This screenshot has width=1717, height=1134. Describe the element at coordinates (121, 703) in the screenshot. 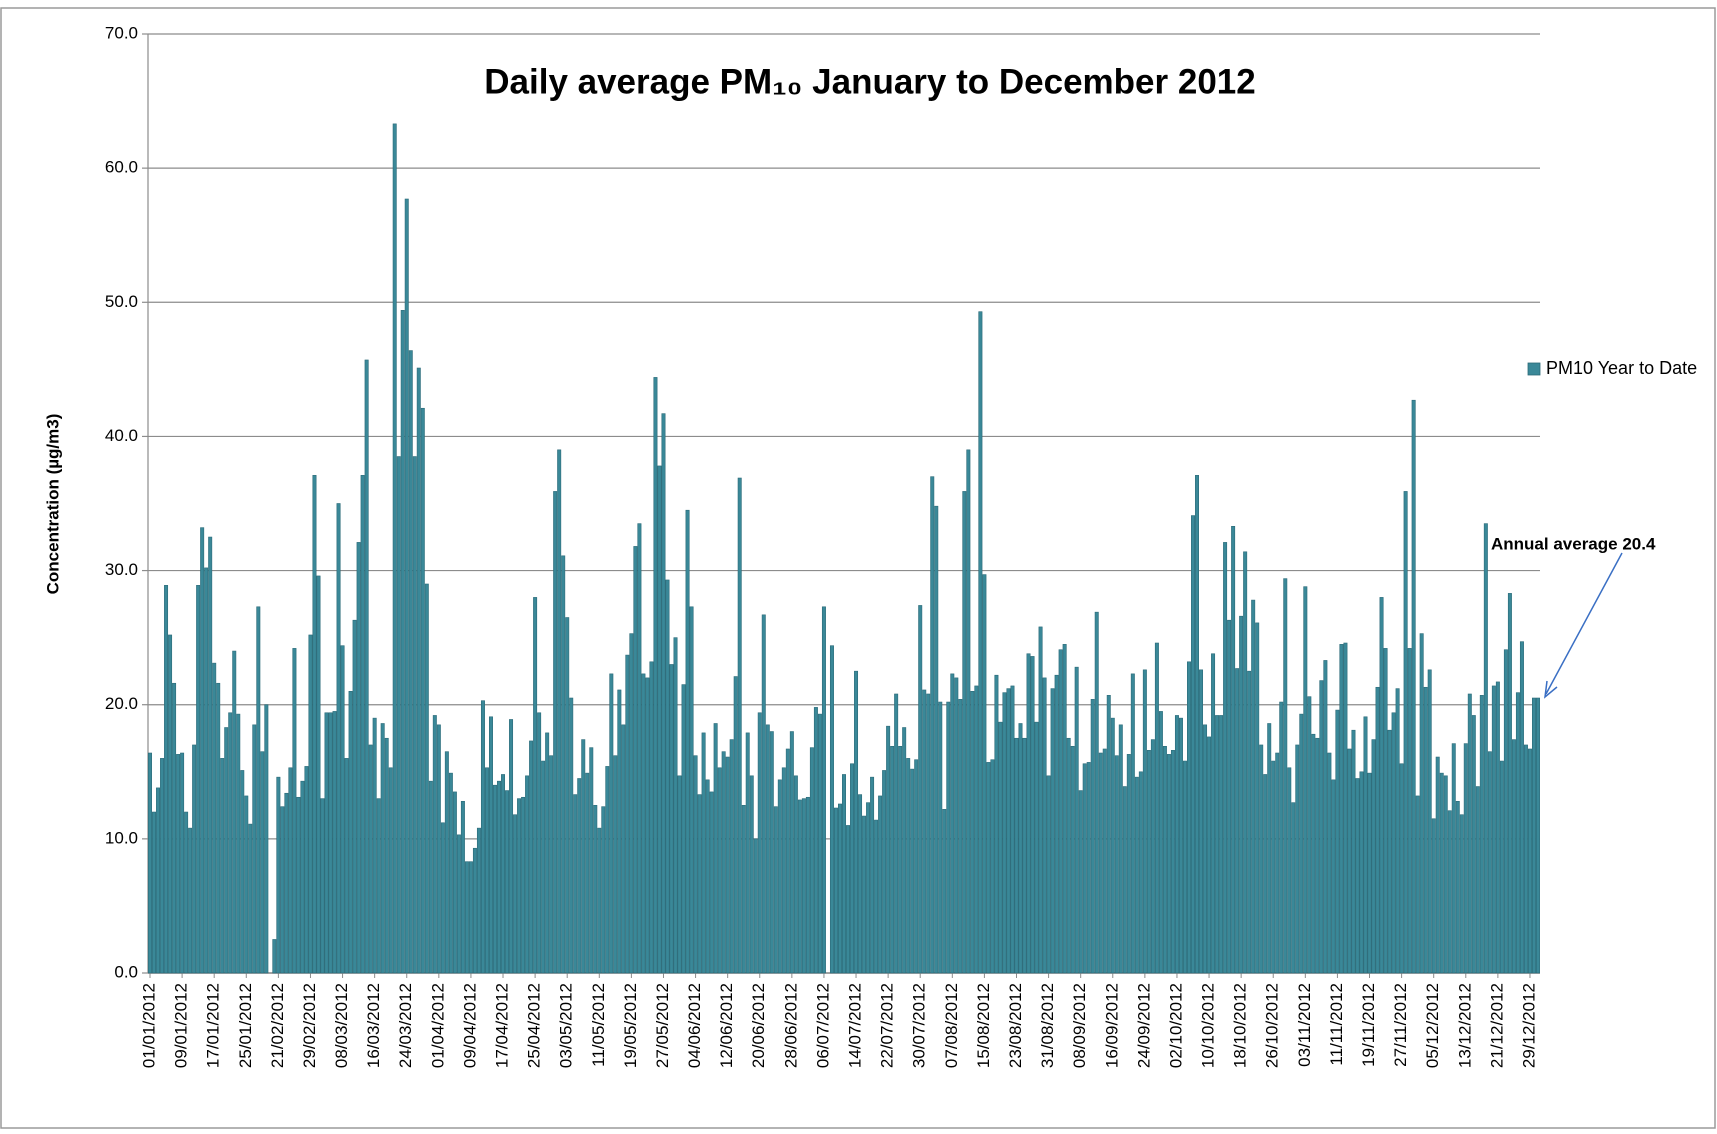

I see `y-tick-label: 20.0` at that location.